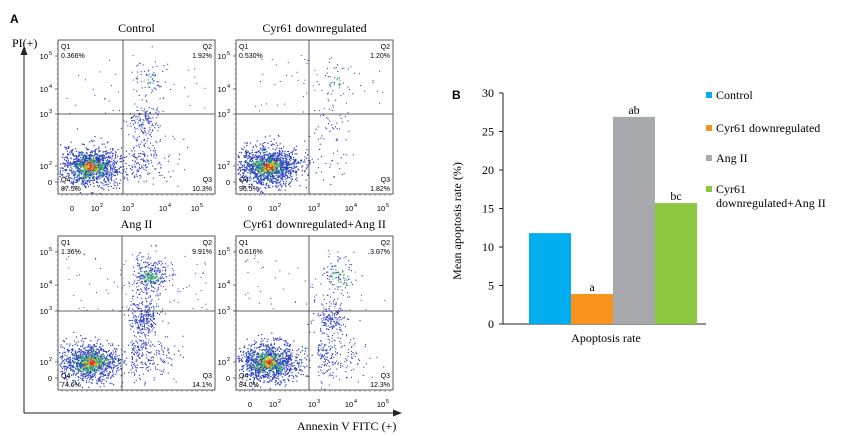  What do you see at coordinates (228, 54) in the screenshot?
I see `y-tick-exponent: 5` at bounding box center [228, 54].